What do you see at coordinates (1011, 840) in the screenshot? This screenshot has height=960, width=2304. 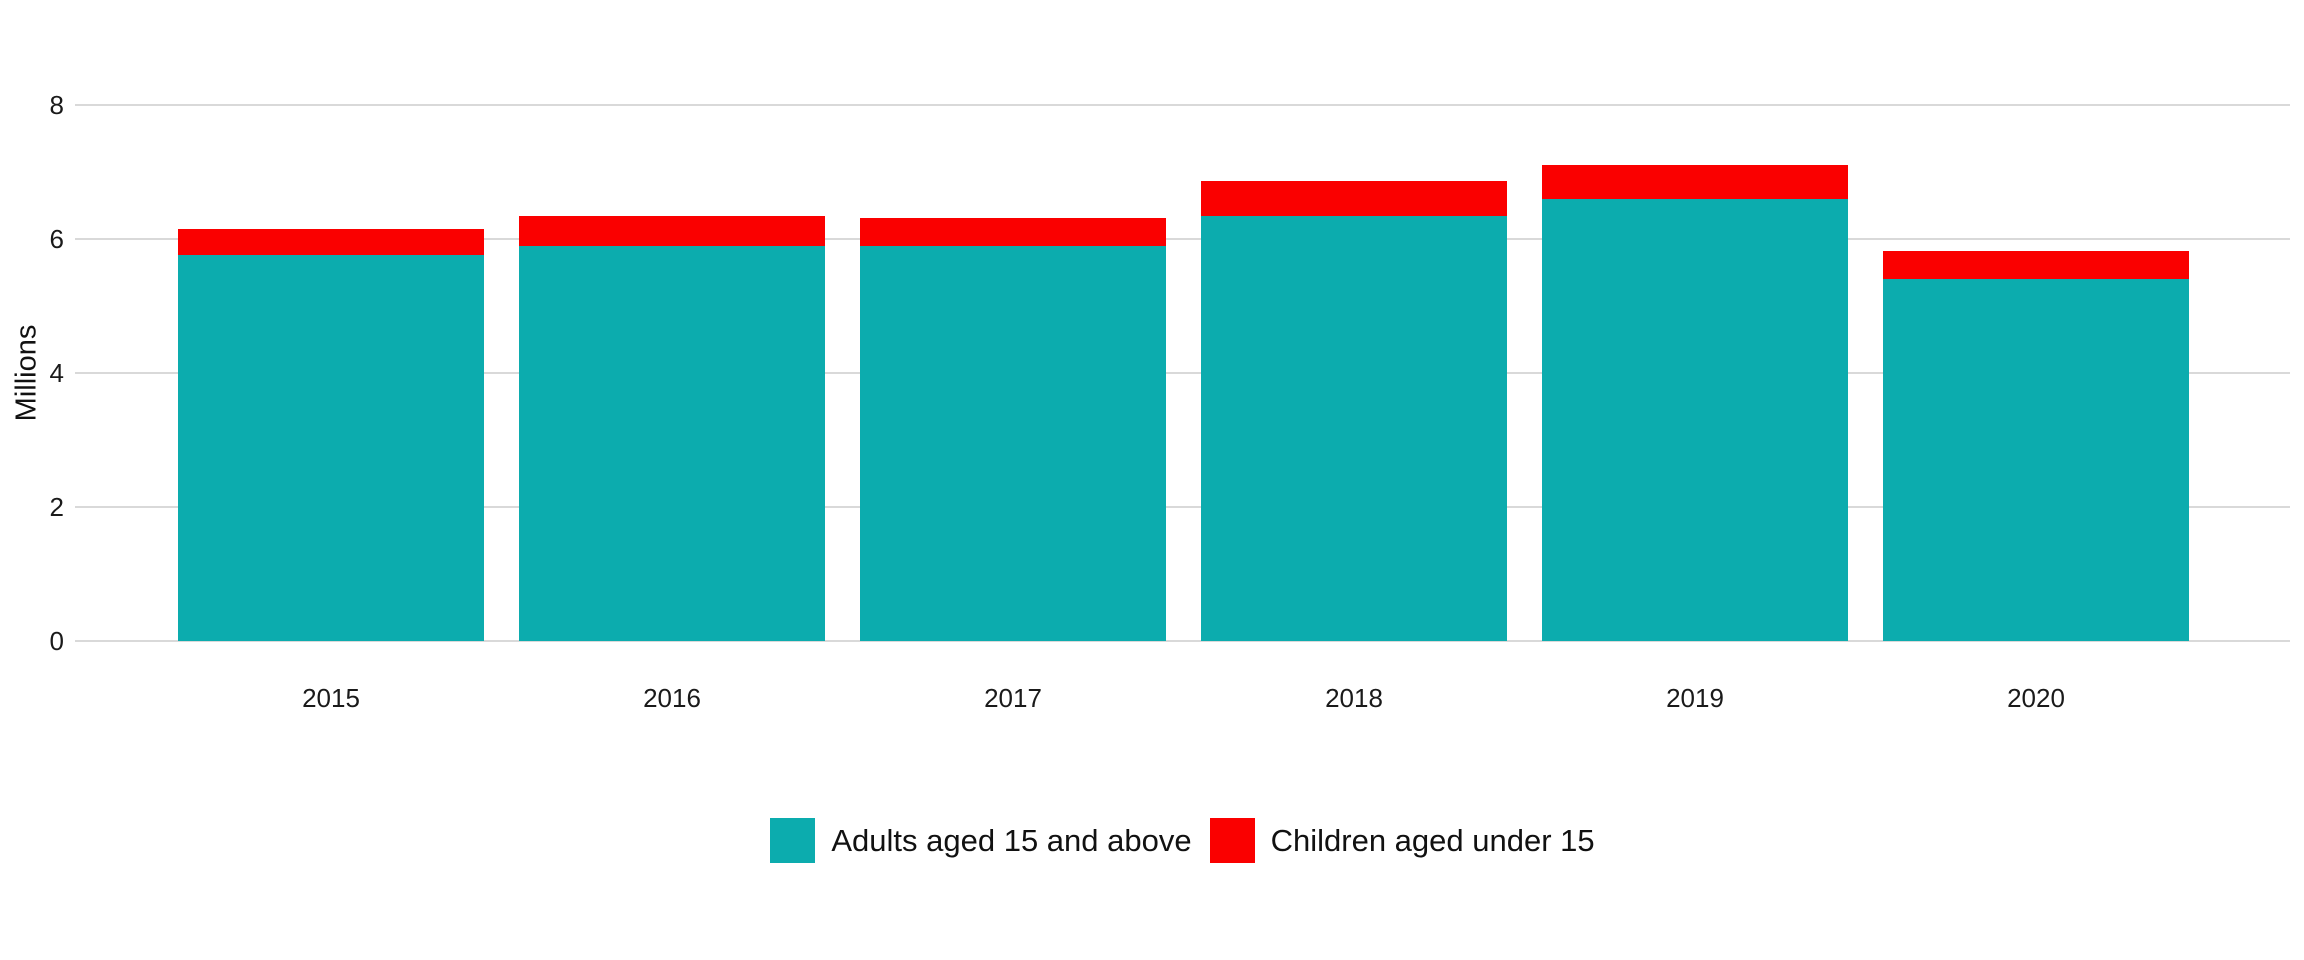 I see `legend-label: Adults aged 15 and above` at bounding box center [1011, 840].